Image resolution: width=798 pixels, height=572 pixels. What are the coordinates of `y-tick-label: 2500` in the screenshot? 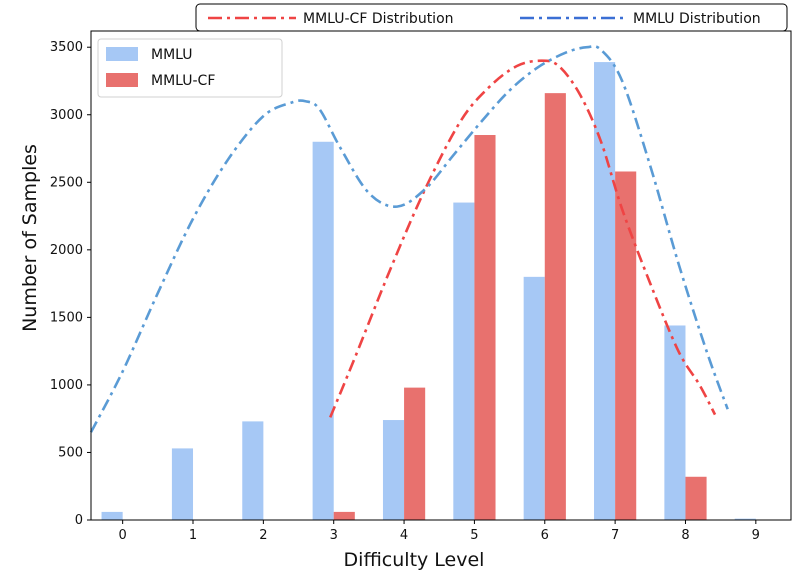 It's located at (66, 182).